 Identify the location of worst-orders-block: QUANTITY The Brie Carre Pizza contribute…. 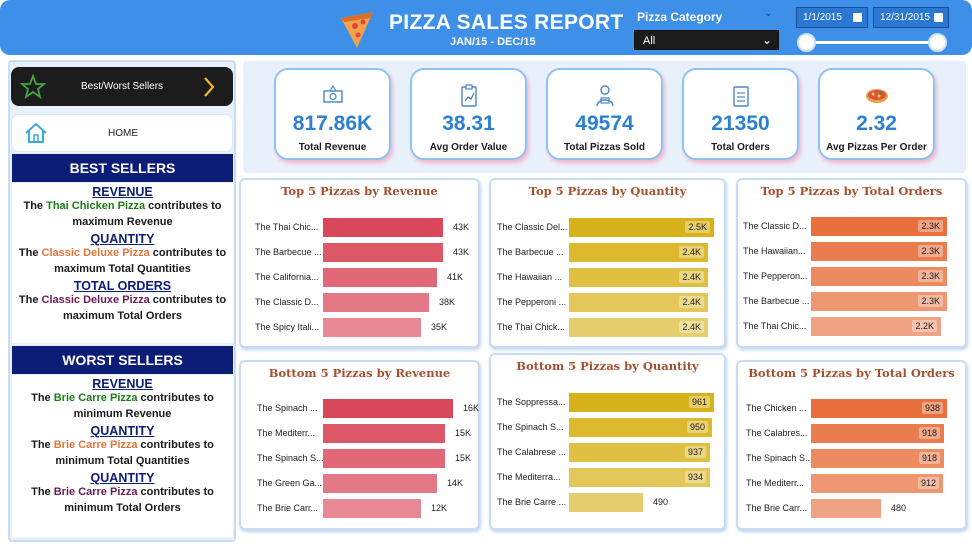
(122, 493).